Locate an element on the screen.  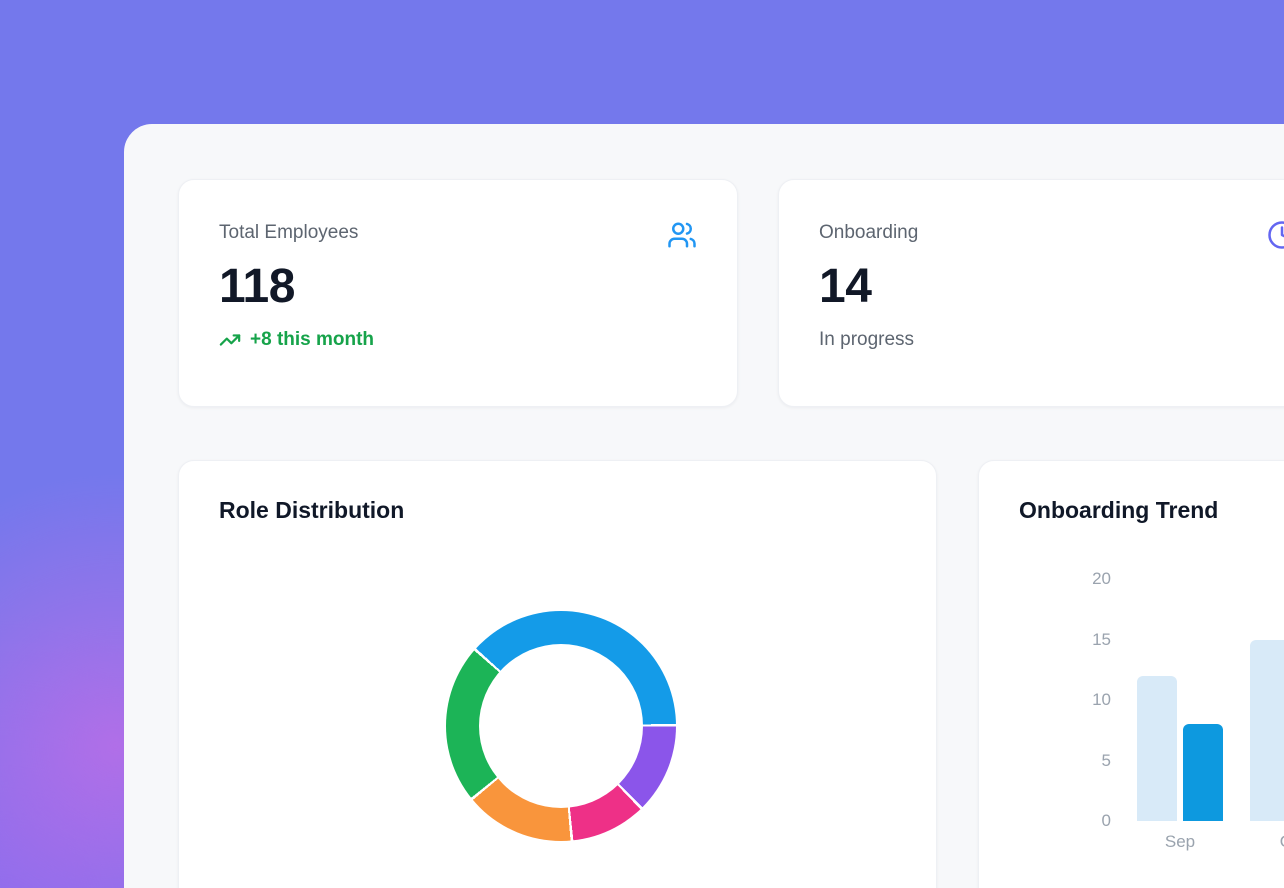
onboarding-trend-card: Onboarding Trend 20 15 10 5 0 Sep Oct is located at coordinates (1131, 674).